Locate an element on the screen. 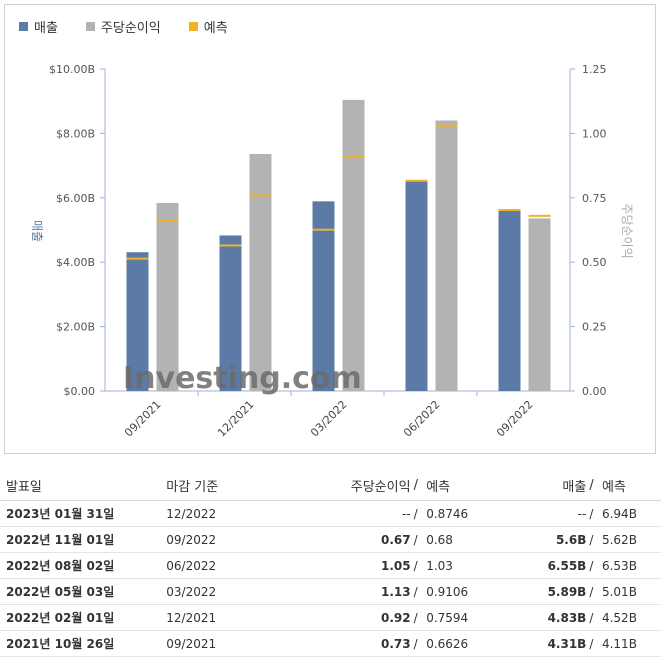 This screenshot has width=661, height=657. header-revenue-forecast: 예측 is located at coordinates (630, 485).